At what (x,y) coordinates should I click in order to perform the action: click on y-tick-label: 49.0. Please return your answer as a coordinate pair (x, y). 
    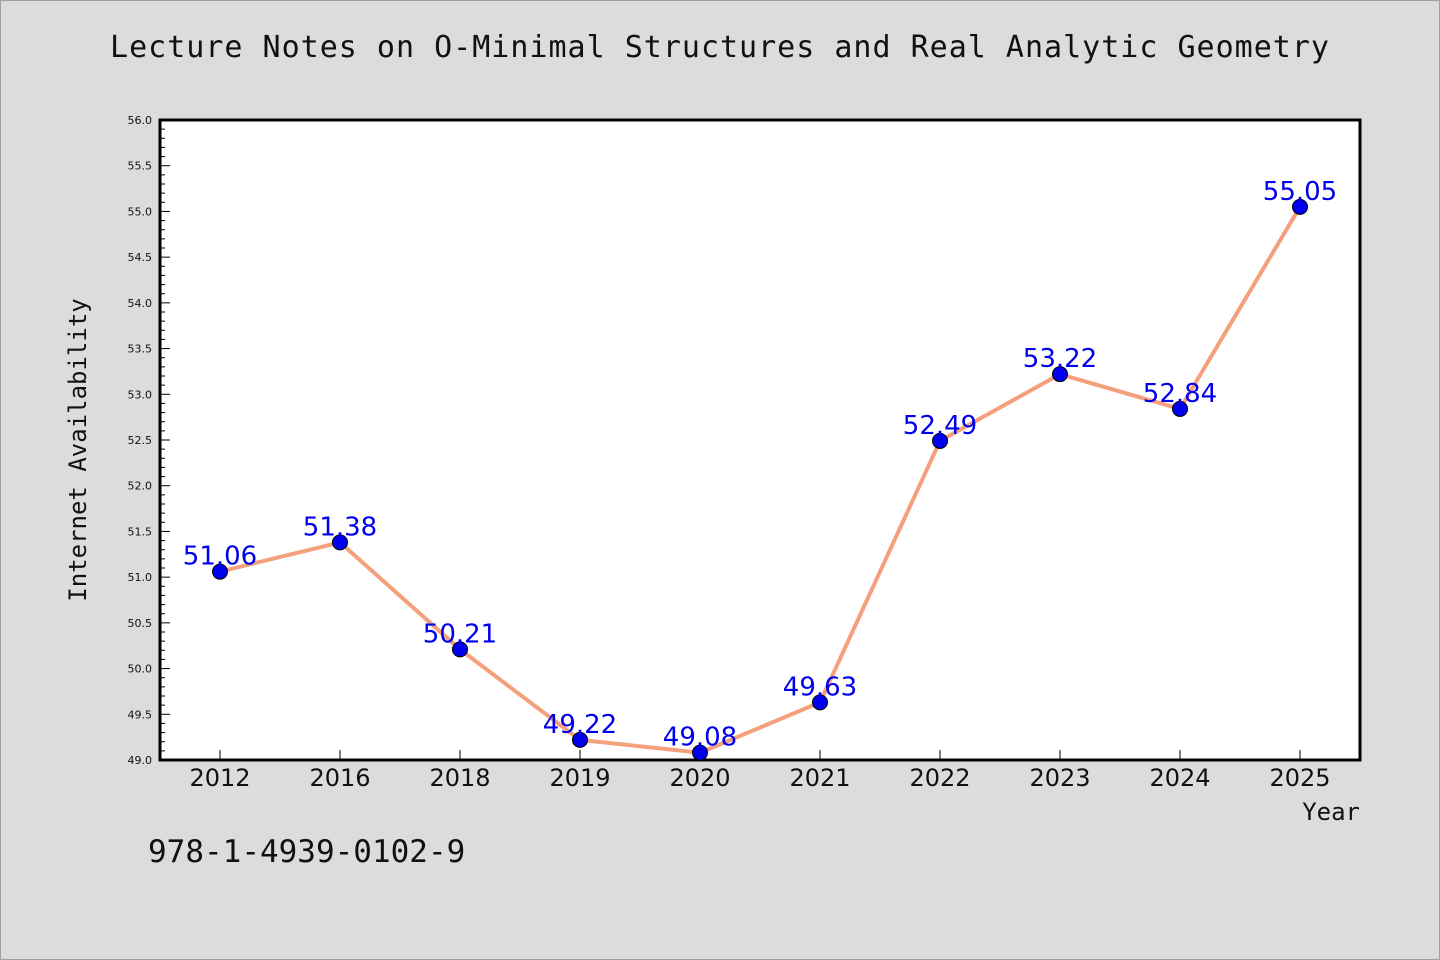
    Looking at the image, I should click on (140, 760).